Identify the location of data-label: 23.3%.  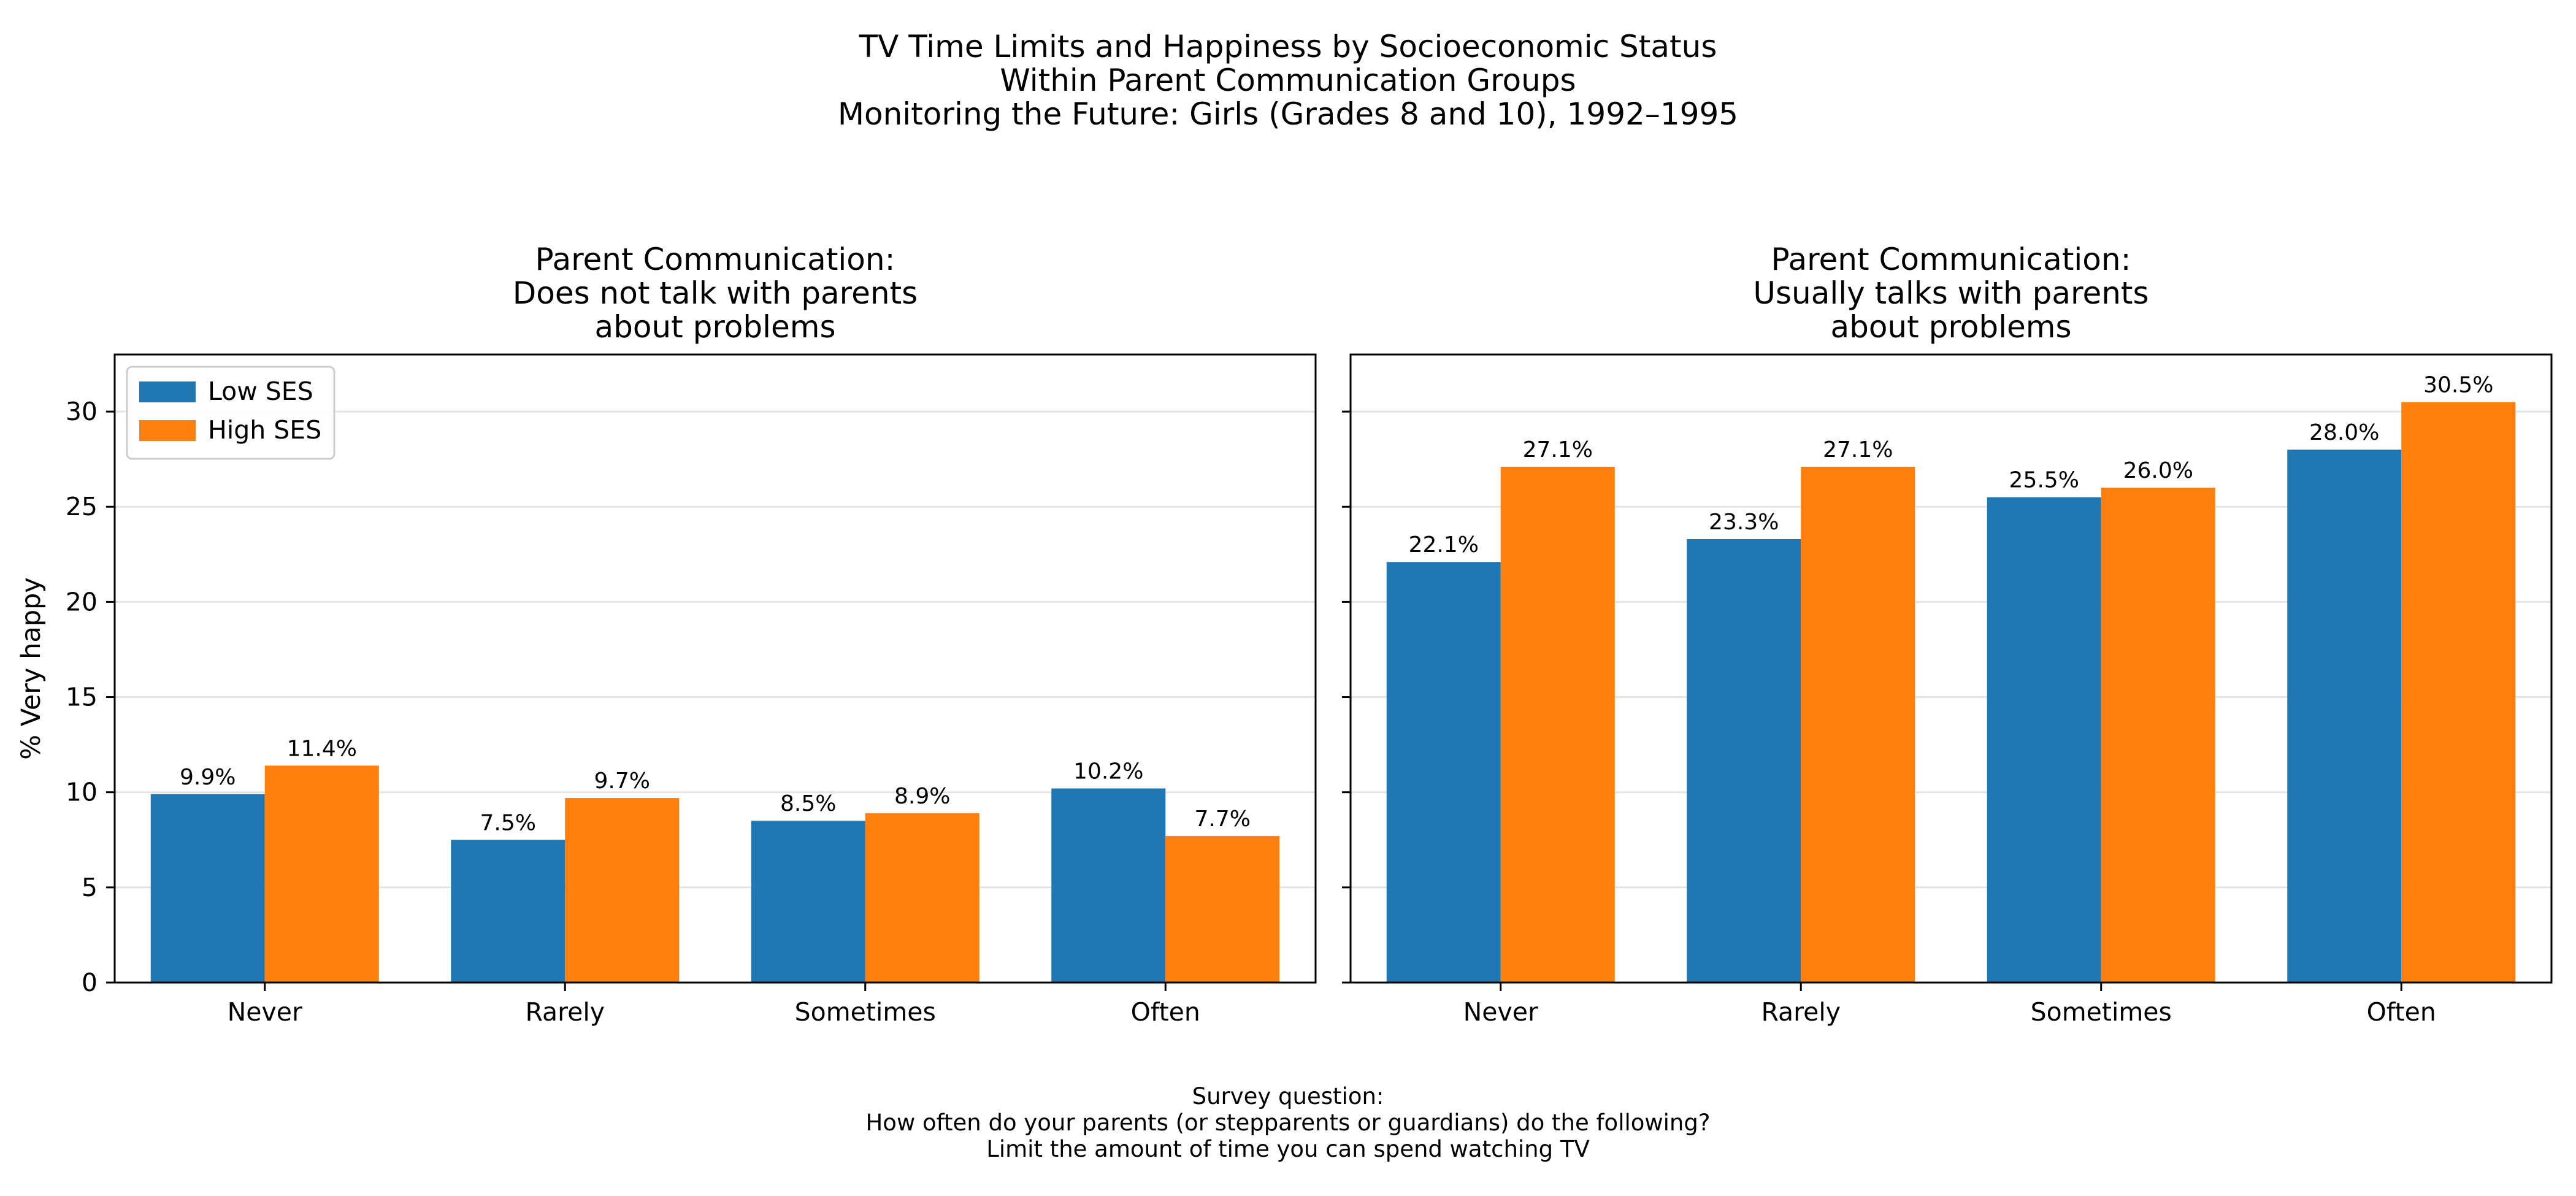
(1744, 522).